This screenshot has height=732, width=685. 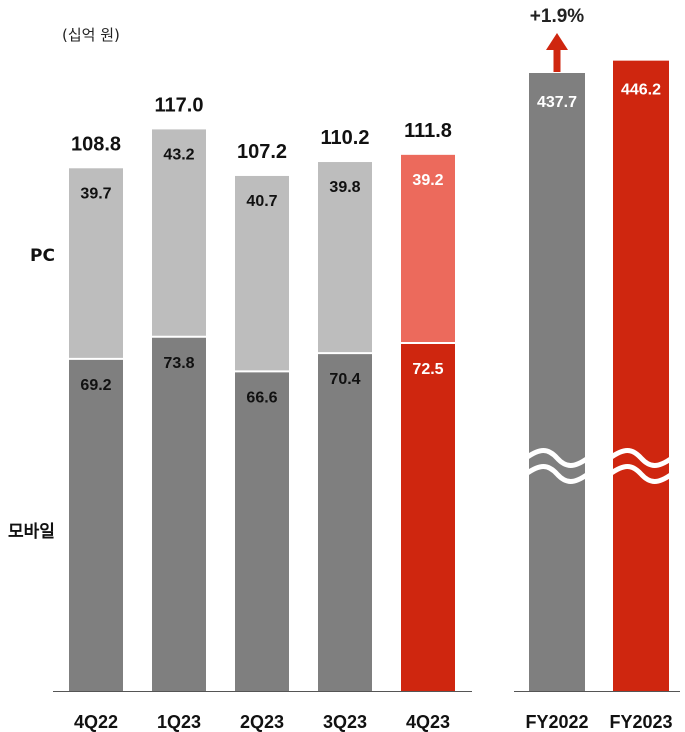 I want to click on x-tick-4Q23: 4Q23, so click(x=428, y=722).